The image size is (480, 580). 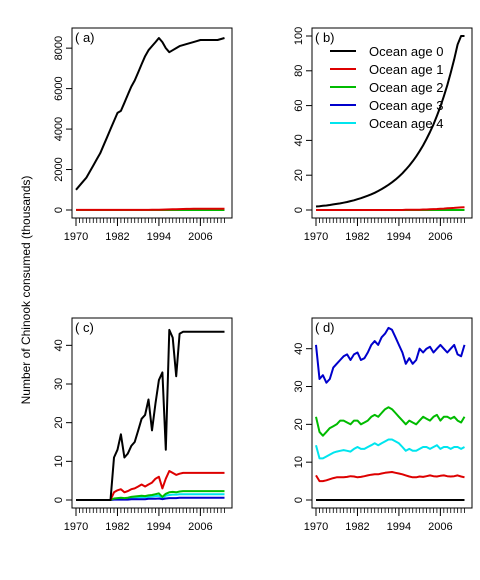 I want to click on y-tick-label-d: 10, so click(x=299, y=462).